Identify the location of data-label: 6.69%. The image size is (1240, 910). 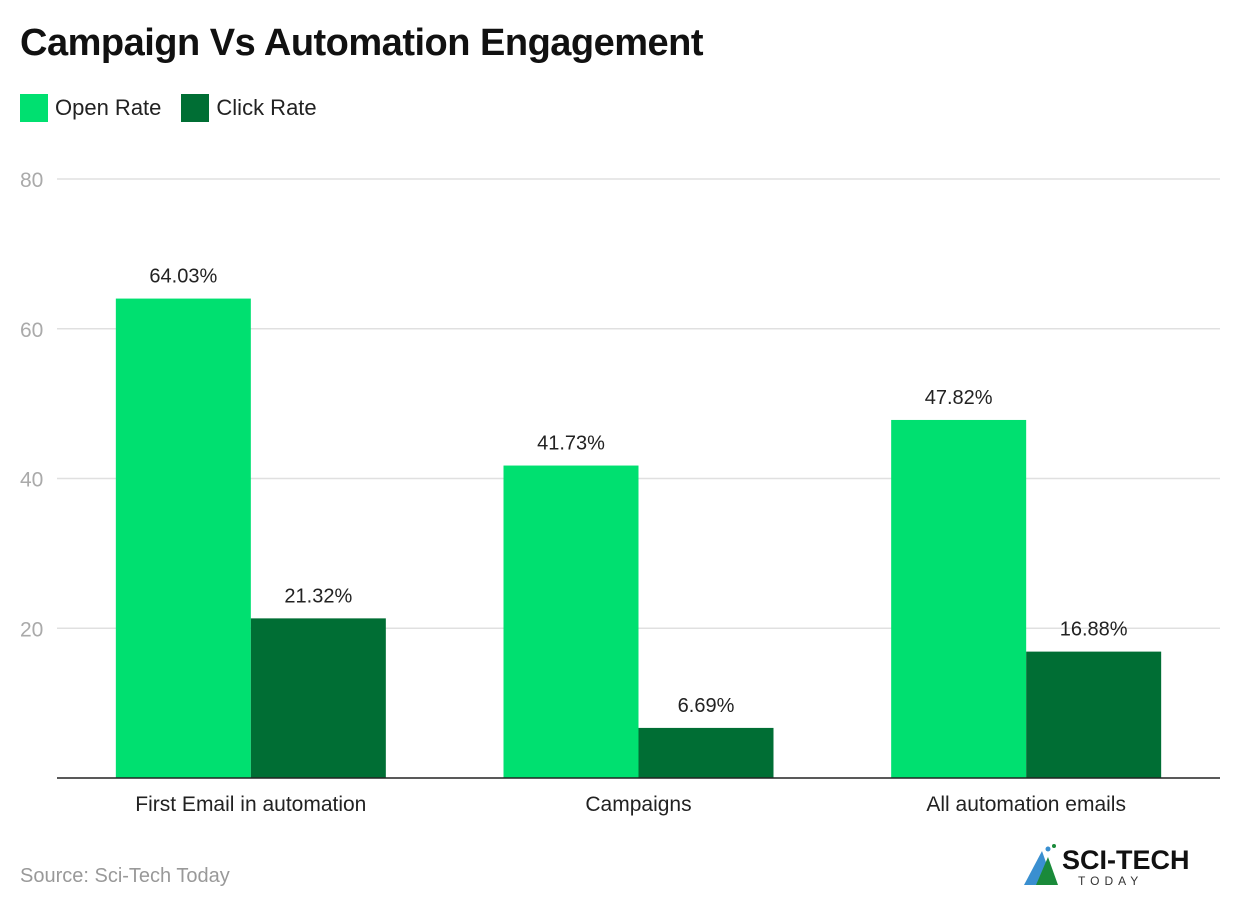
(706, 706).